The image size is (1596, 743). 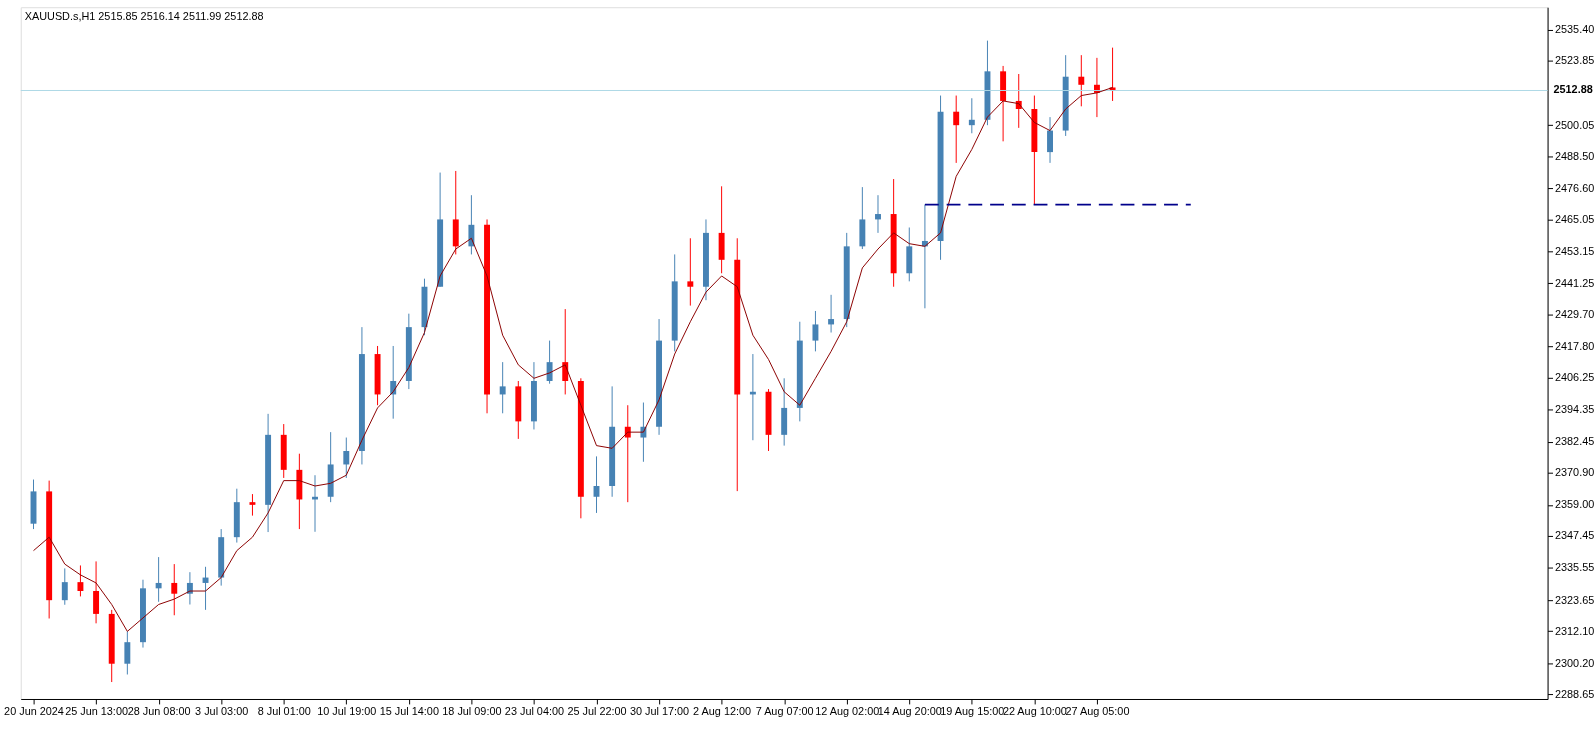 I want to click on x-tick-label: 15 Jul 14:00, so click(x=409, y=711).